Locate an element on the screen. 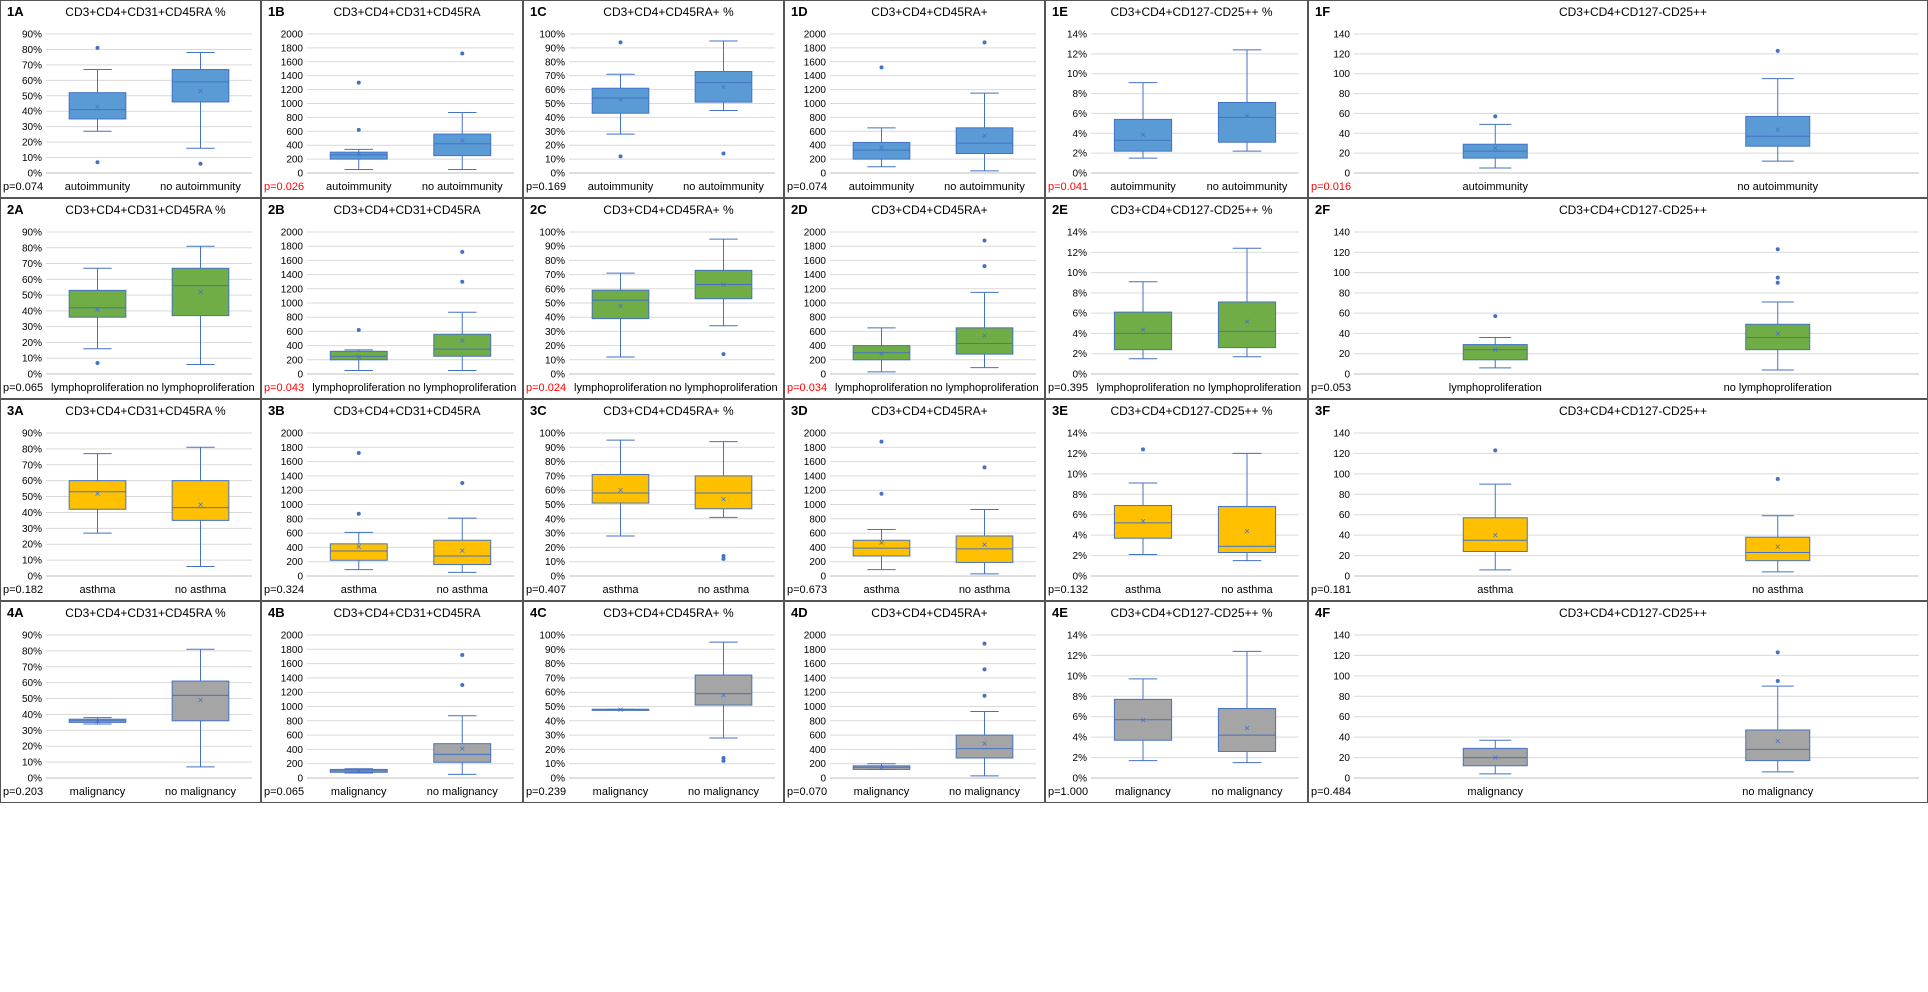 The width and height of the screenshot is (1928, 992). panel-label: 3B is located at coordinates (276, 410).